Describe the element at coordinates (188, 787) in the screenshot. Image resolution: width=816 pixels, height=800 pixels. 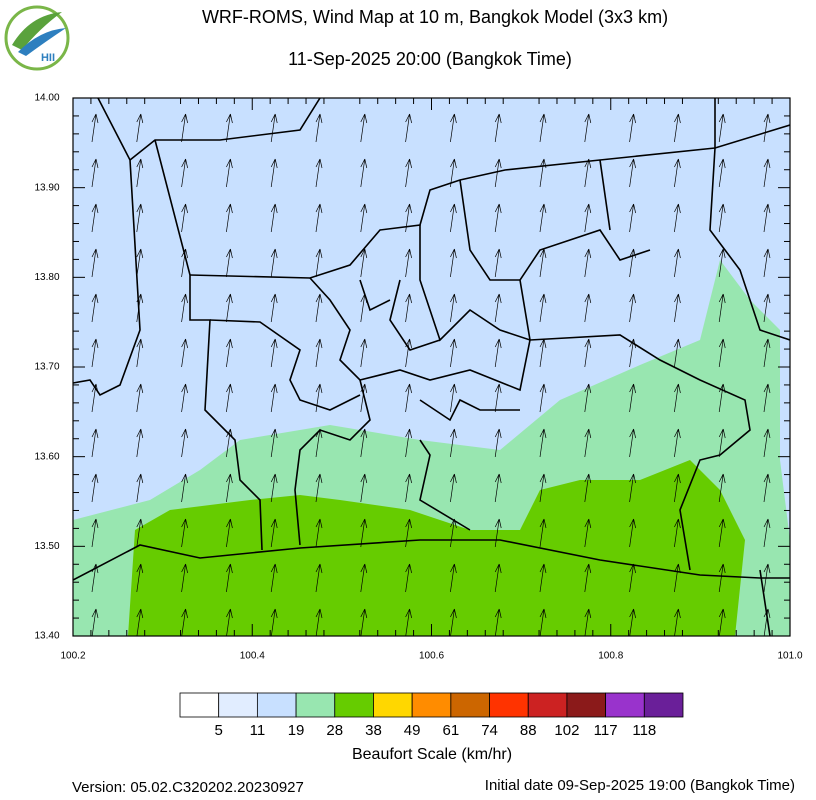
I see `version: Version: 05.02.C320202.20230927` at that location.